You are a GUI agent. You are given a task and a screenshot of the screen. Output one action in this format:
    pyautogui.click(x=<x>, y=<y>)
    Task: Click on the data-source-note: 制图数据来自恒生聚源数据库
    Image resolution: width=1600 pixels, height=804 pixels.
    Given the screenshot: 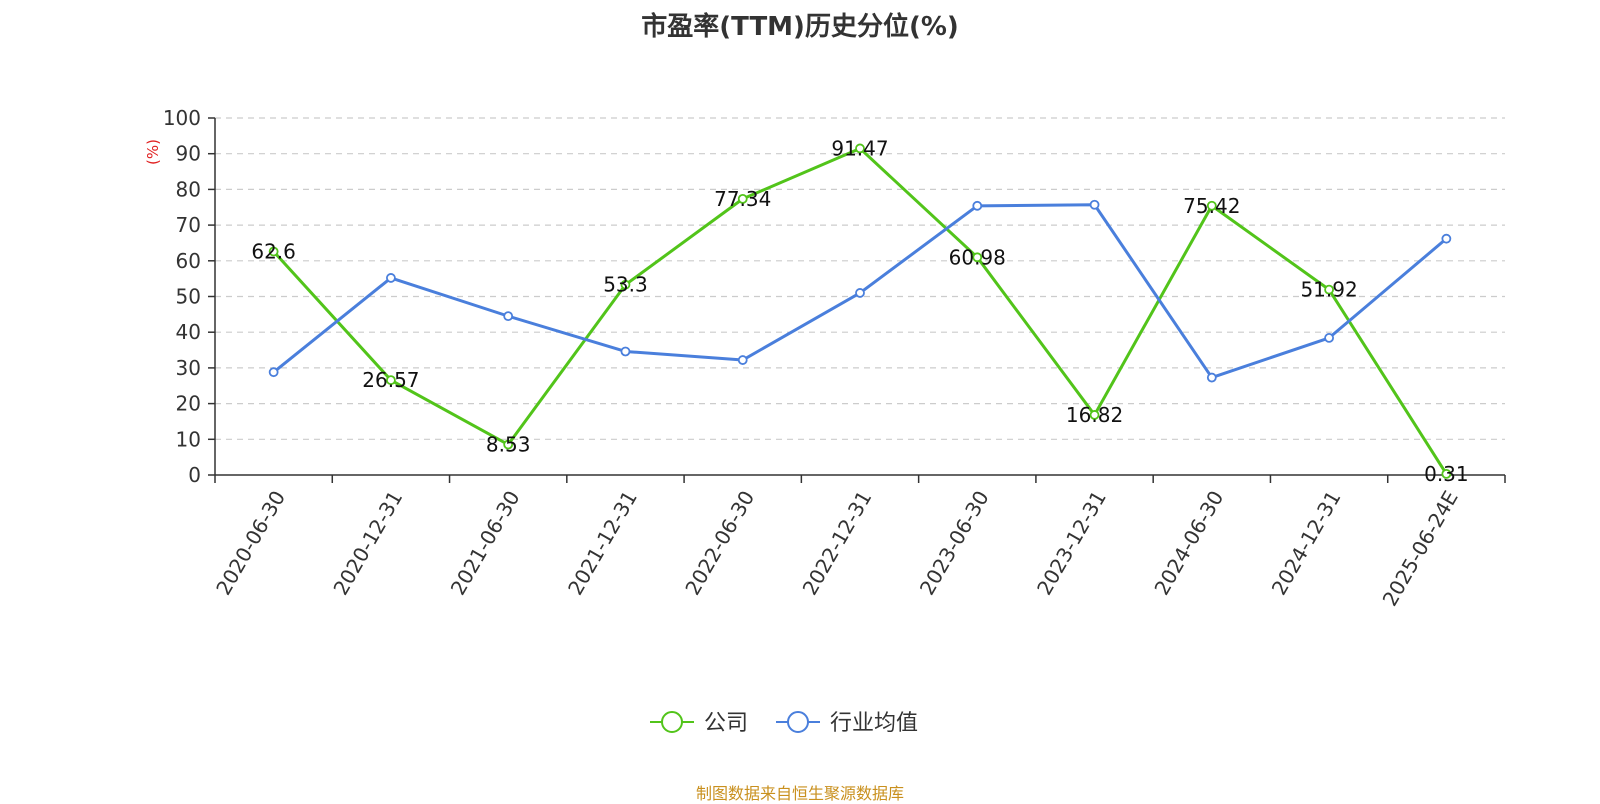 What is the action you would take?
    pyautogui.click(x=799, y=793)
    